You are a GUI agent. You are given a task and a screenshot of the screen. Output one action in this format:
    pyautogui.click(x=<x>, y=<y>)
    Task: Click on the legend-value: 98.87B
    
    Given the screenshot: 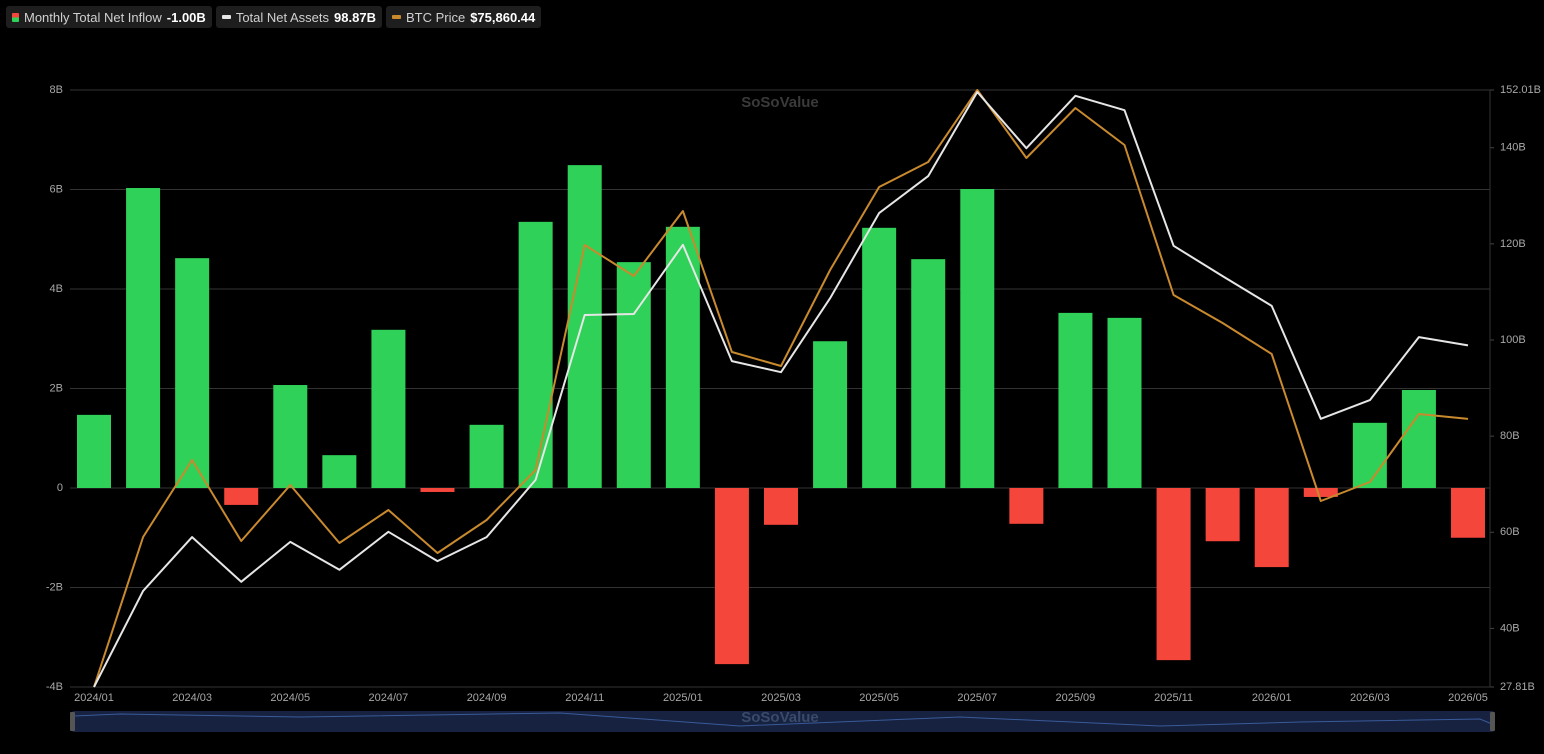 What is the action you would take?
    pyautogui.click(x=355, y=17)
    